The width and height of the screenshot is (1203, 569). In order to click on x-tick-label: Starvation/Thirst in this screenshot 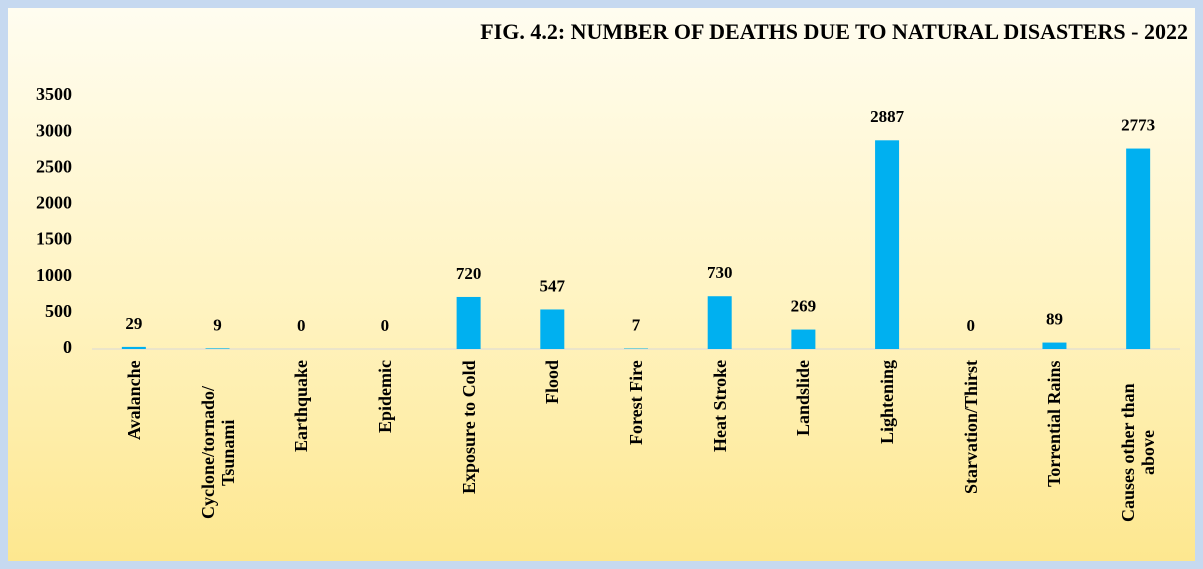, I will do `click(971, 460)`.